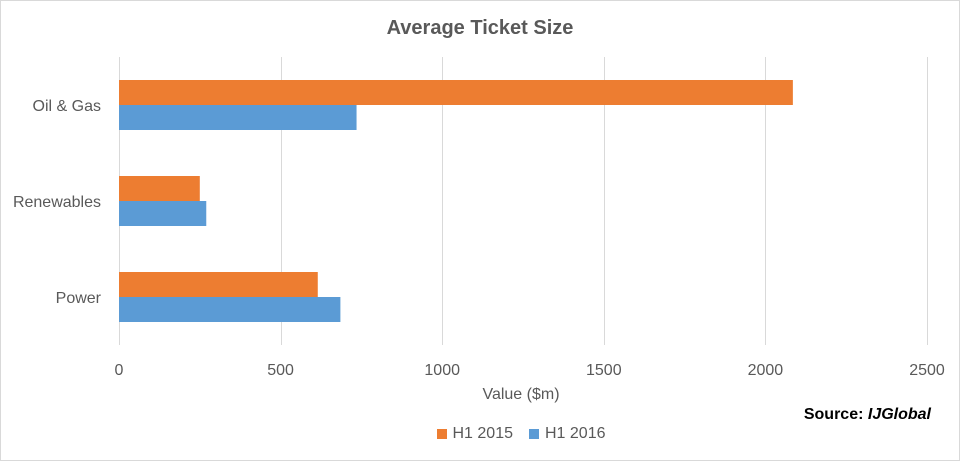 This screenshot has height=461, width=960. I want to click on y-category-label: Oil & Gas, so click(67, 106).